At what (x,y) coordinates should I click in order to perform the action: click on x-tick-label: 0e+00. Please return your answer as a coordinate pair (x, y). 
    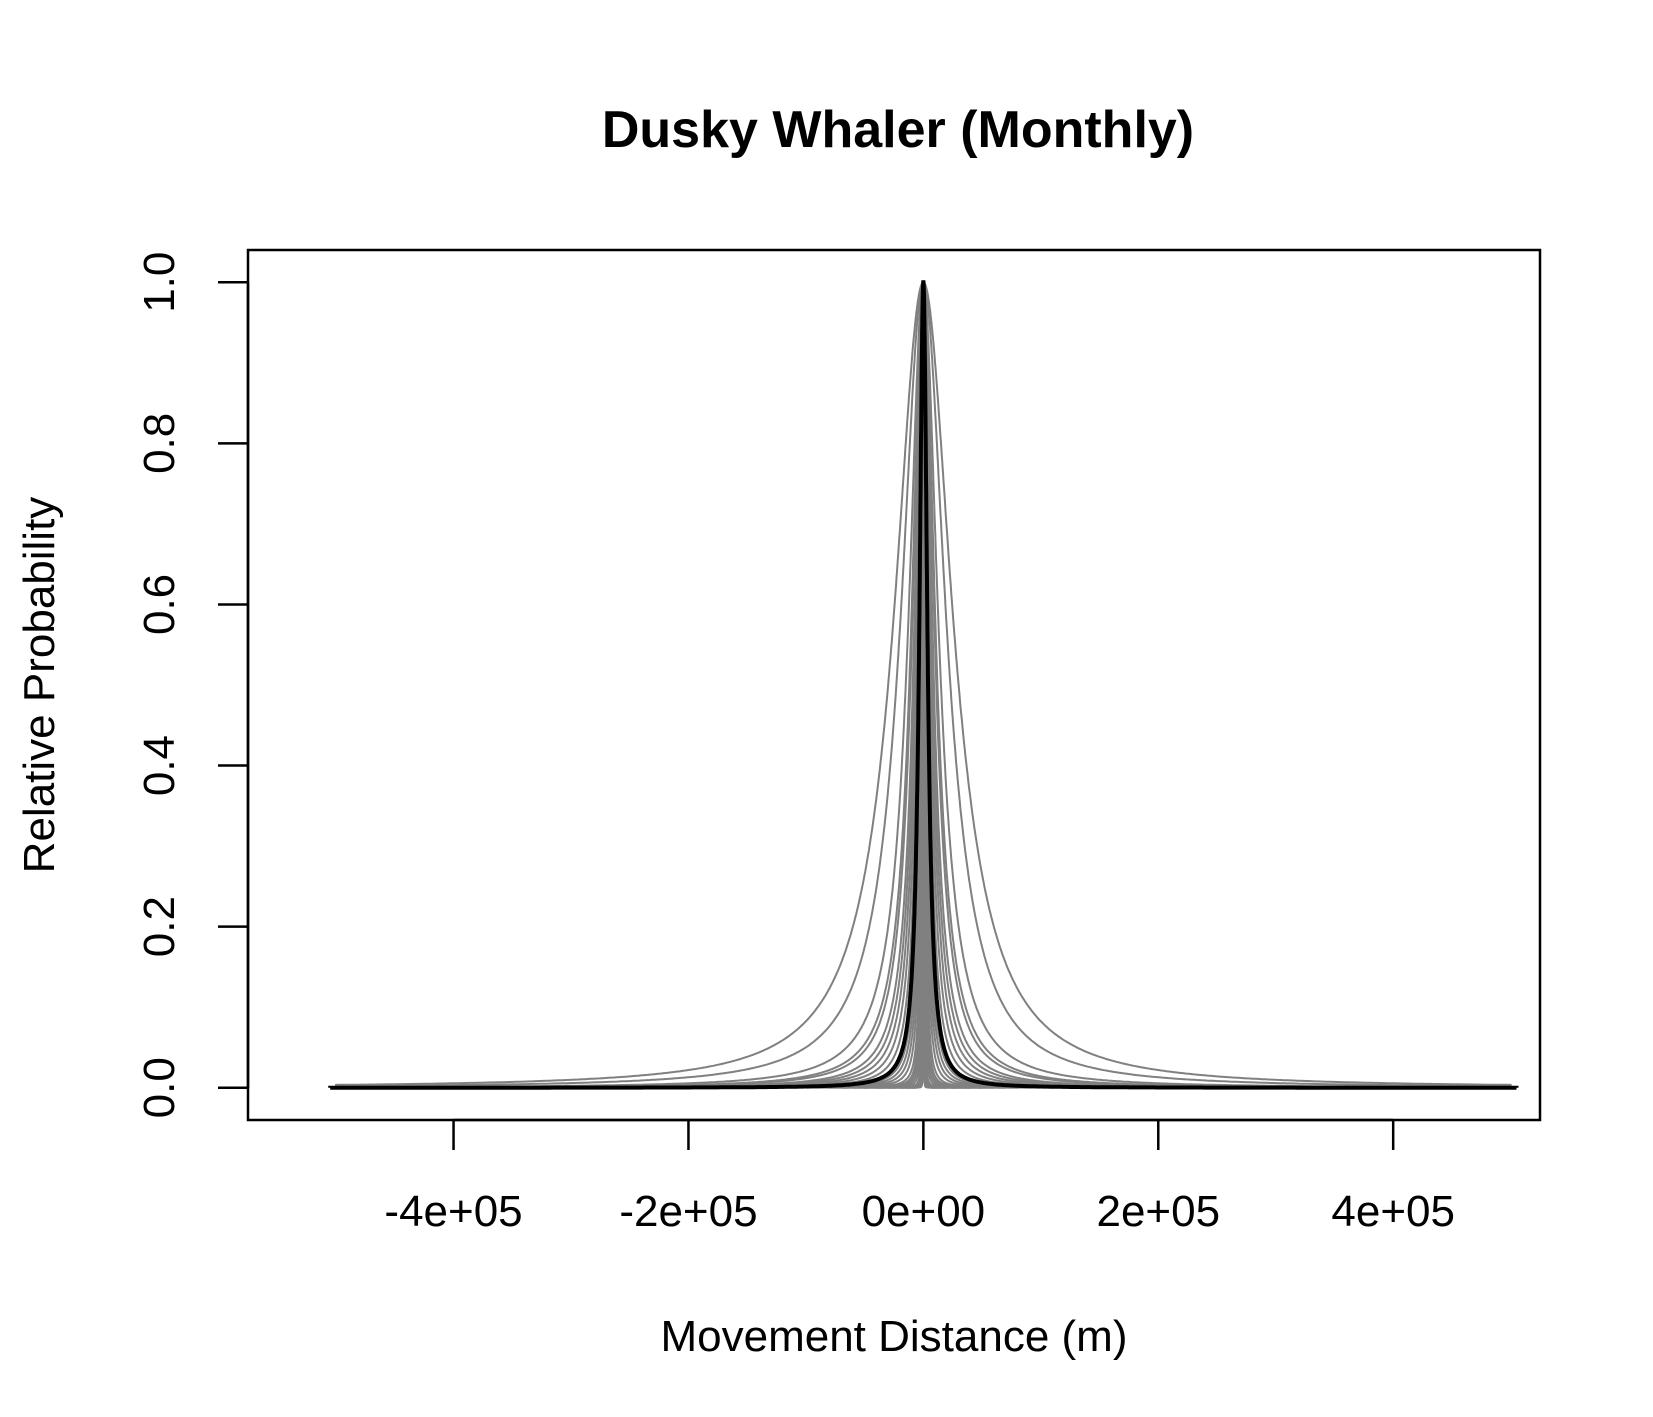
    Looking at the image, I should click on (924, 1211).